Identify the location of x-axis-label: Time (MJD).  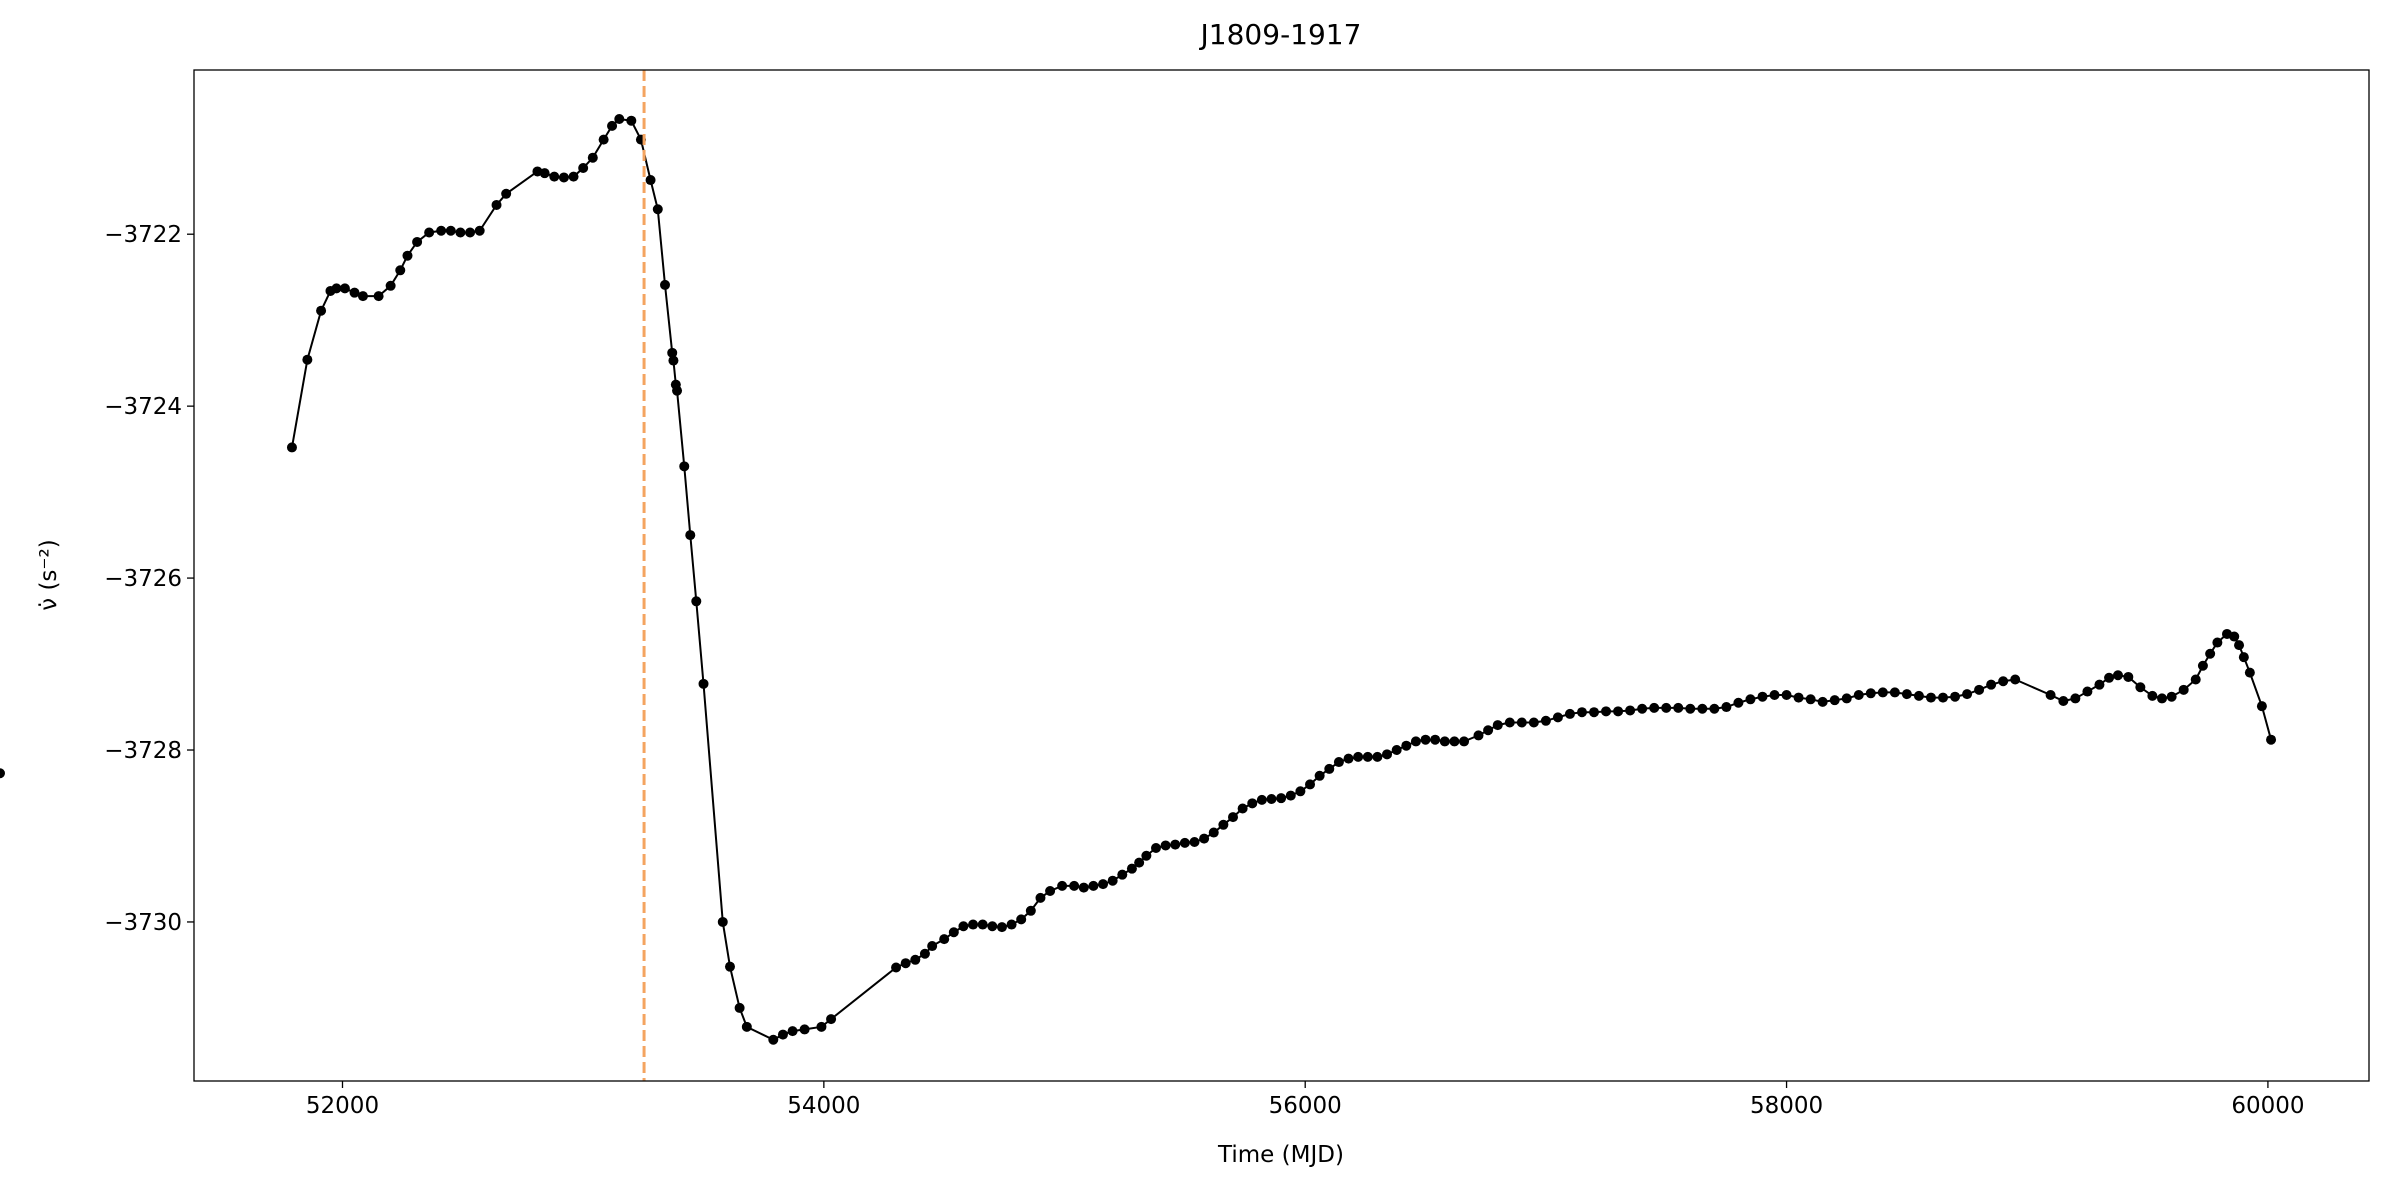
(1280, 1155).